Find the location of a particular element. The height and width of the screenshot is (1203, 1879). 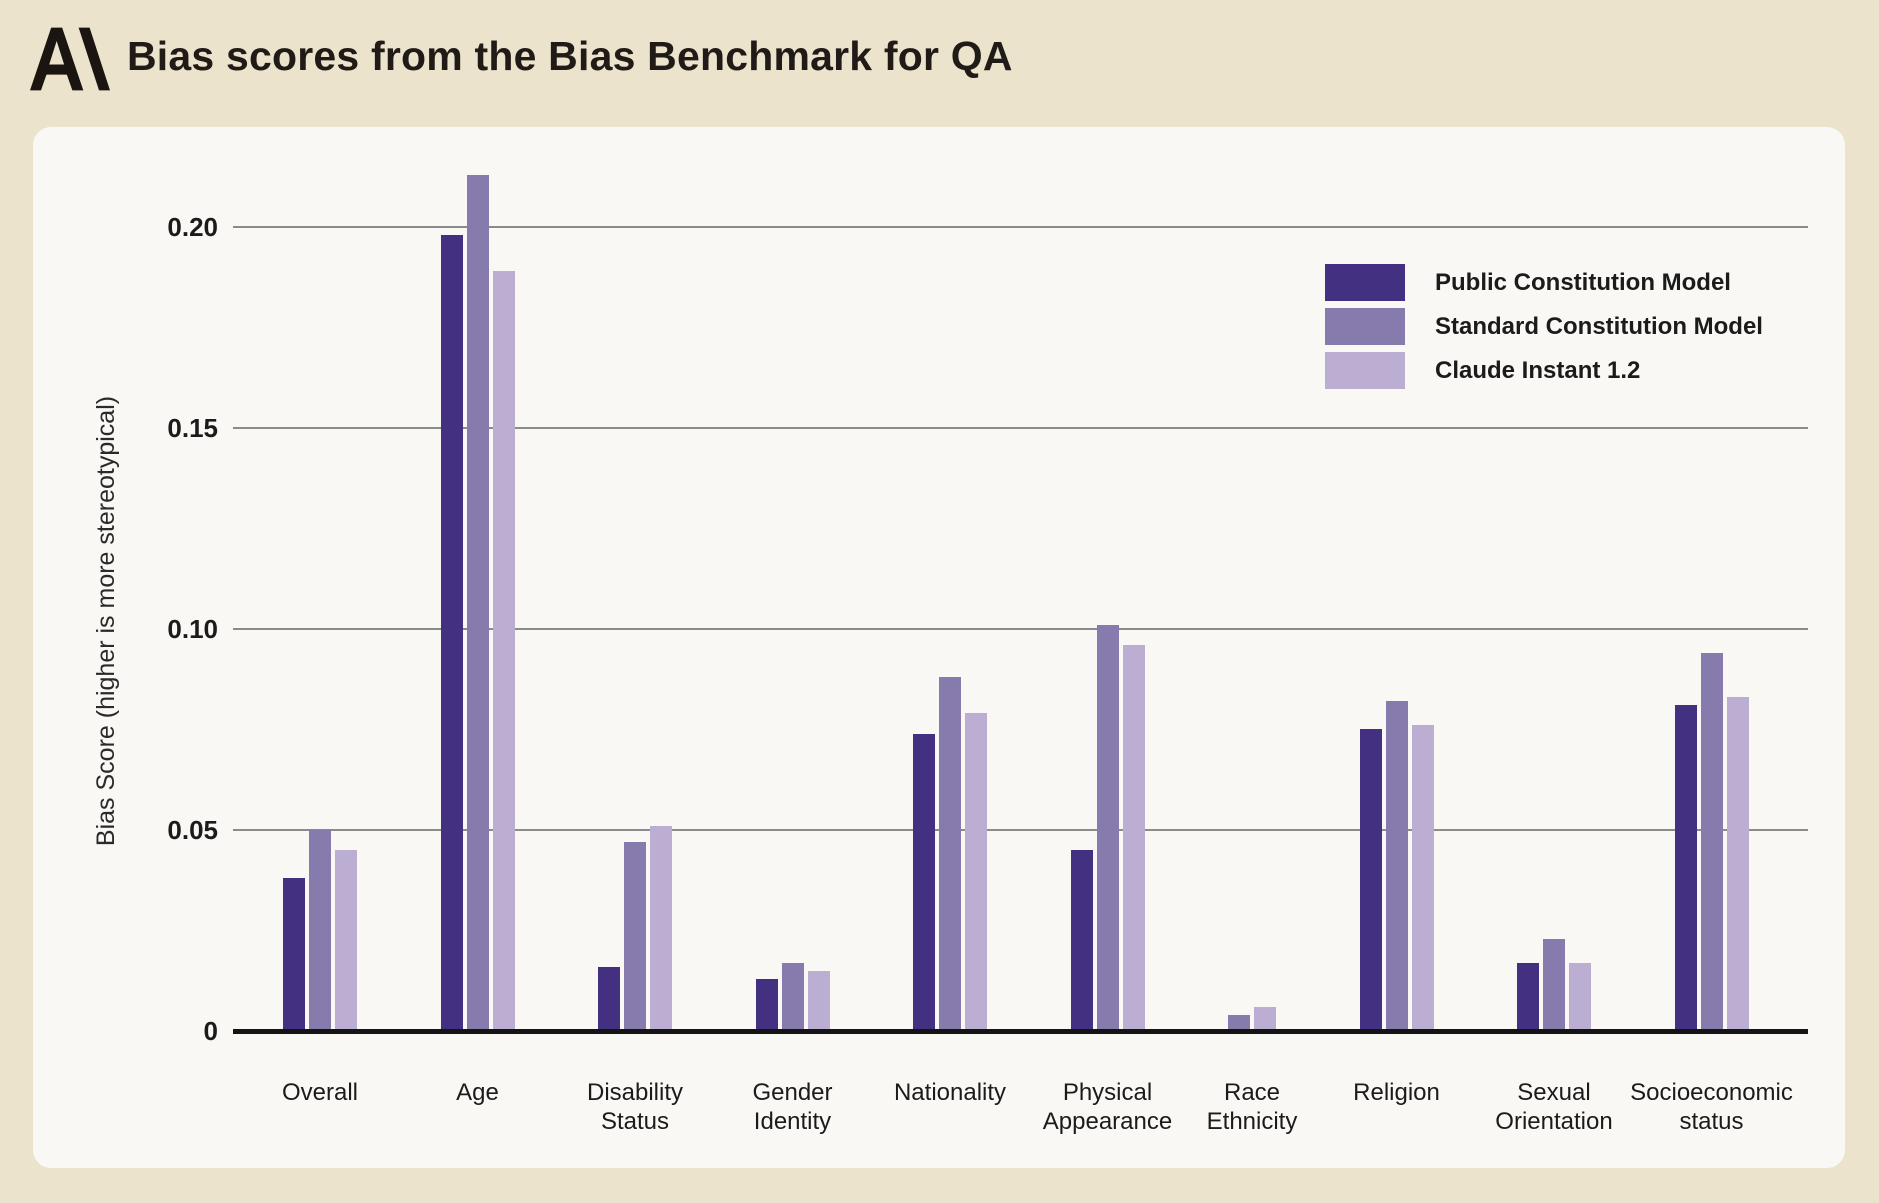

gridline-0.05 is located at coordinates (1020, 830).